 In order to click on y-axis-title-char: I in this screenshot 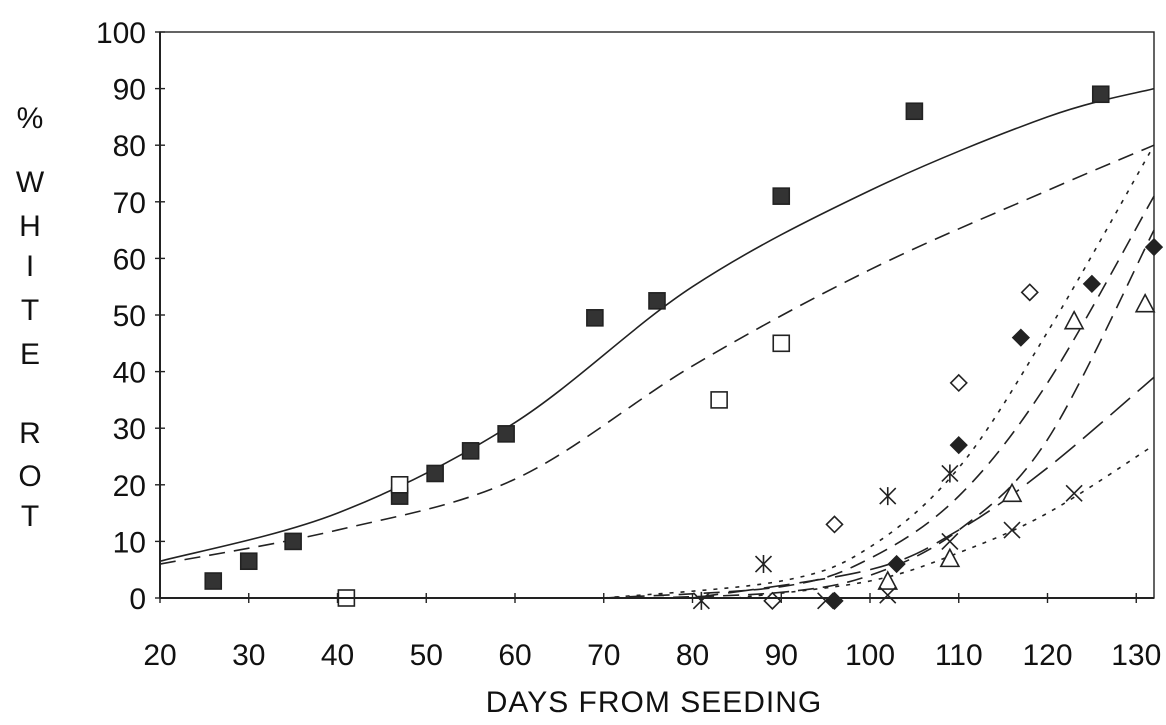, I will do `click(30, 266)`.